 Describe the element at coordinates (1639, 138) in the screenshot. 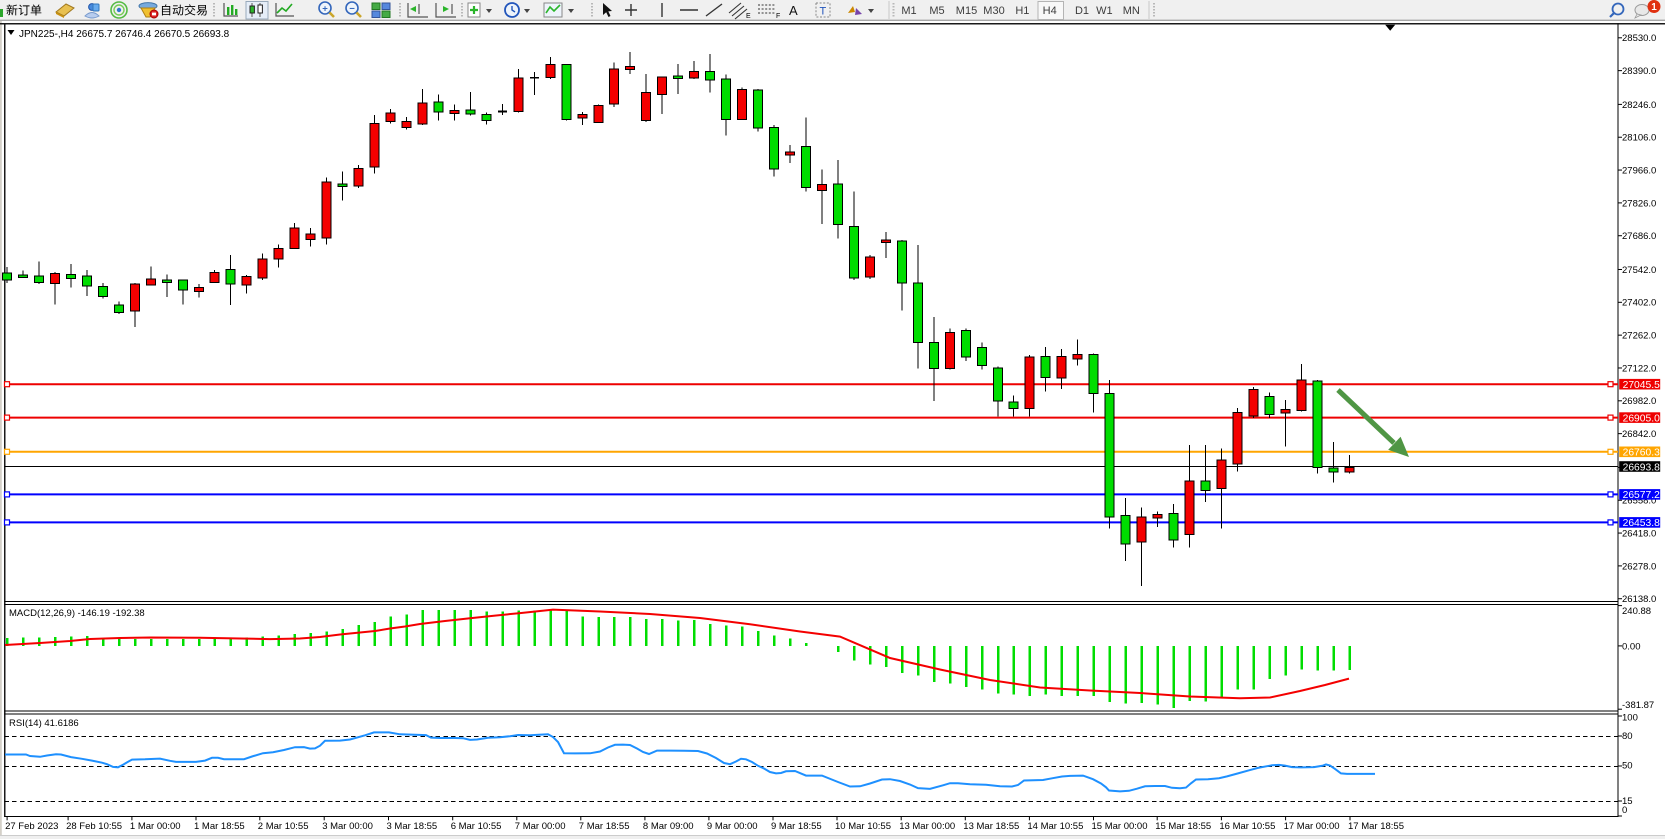

I see `svg-text: 28106.0` at that location.